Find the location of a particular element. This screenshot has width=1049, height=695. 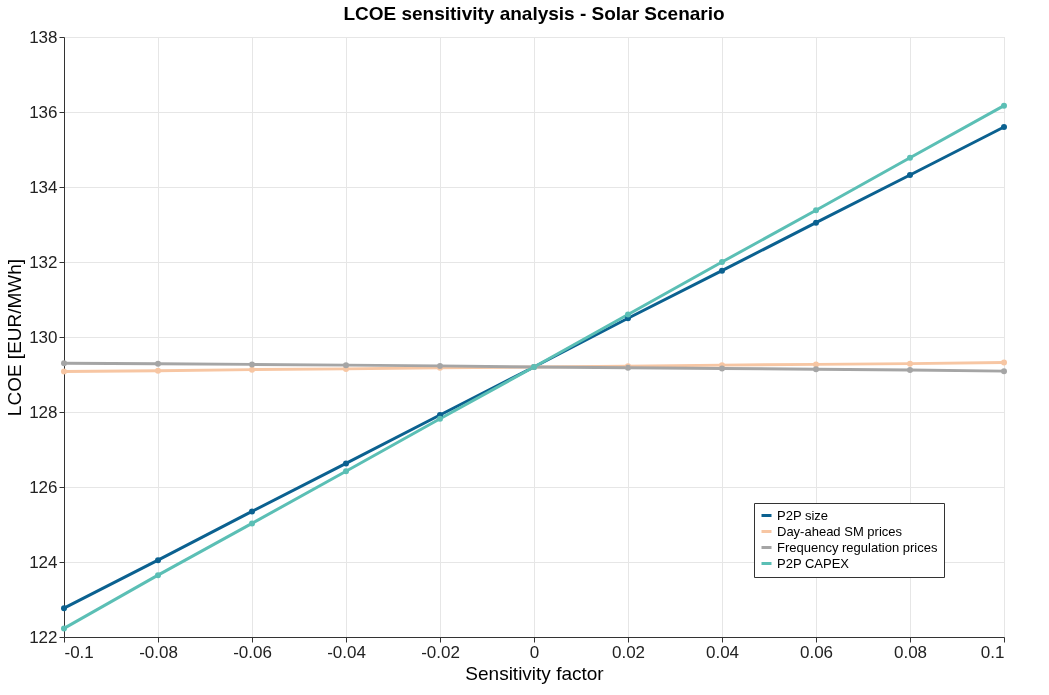

x-tick-label: -0.02 is located at coordinates (440, 652).